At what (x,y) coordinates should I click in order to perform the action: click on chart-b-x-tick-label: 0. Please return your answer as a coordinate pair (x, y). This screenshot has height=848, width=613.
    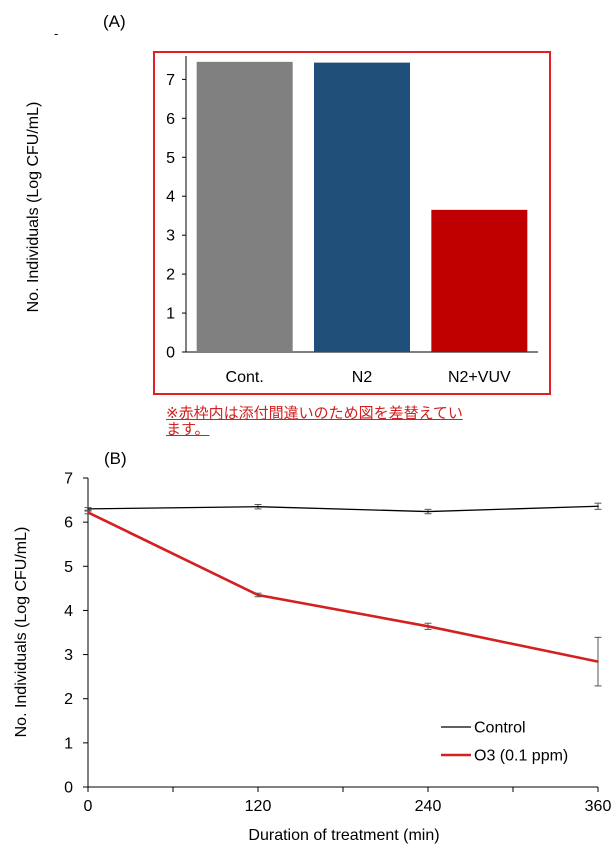
    Looking at the image, I should click on (88, 806).